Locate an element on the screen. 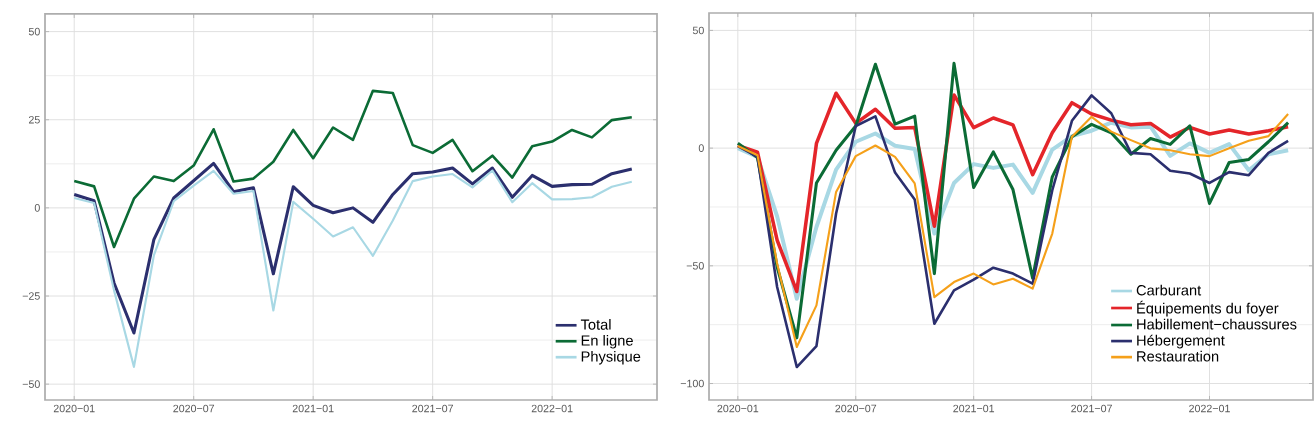 The image size is (1315, 422). legend-label: Hébergement is located at coordinates (1181, 341).